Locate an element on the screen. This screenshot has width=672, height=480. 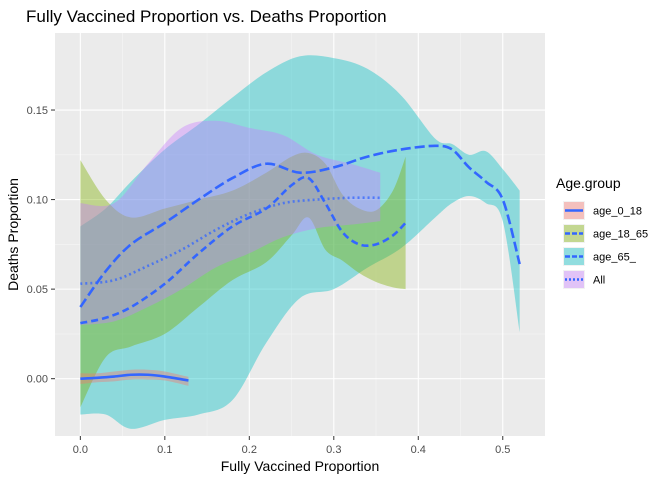
x-tick-label: 0.0 is located at coordinates (80, 450).